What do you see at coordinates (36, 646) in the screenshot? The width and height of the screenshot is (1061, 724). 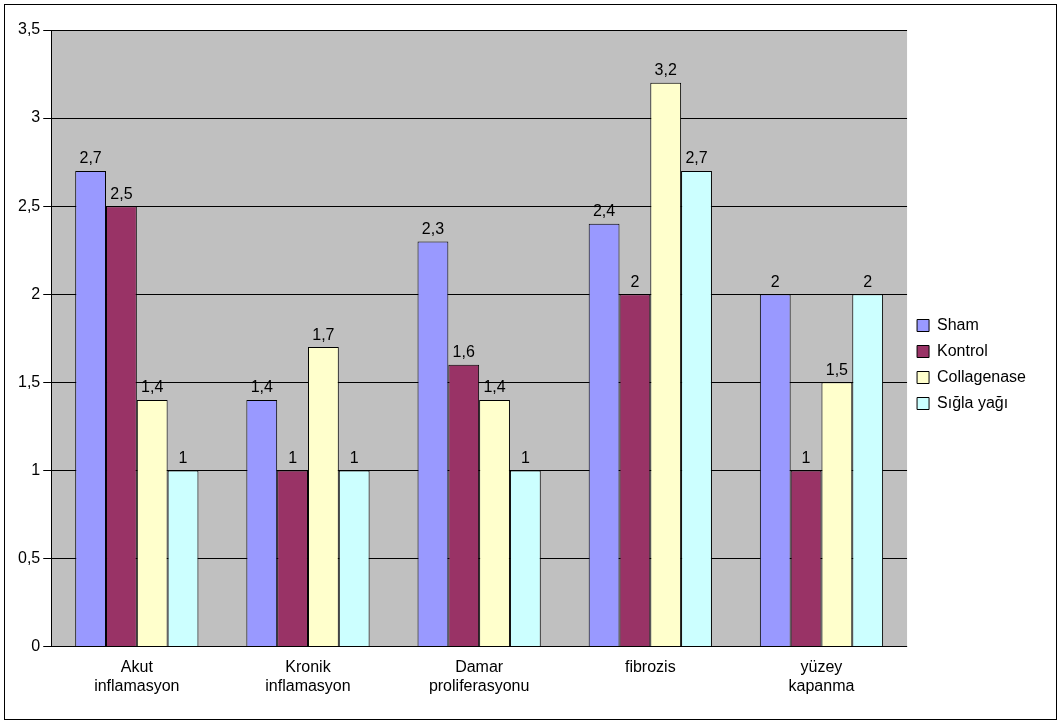 I see `y-tick-label: 0` at bounding box center [36, 646].